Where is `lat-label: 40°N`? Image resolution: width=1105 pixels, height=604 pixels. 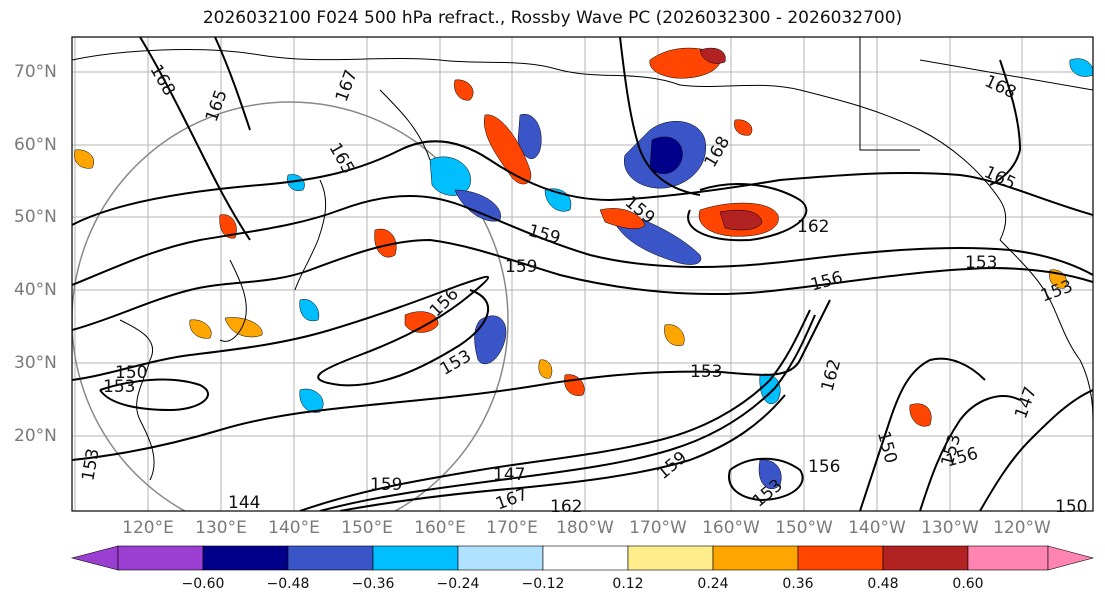 lat-label: 40°N is located at coordinates (35, 290).